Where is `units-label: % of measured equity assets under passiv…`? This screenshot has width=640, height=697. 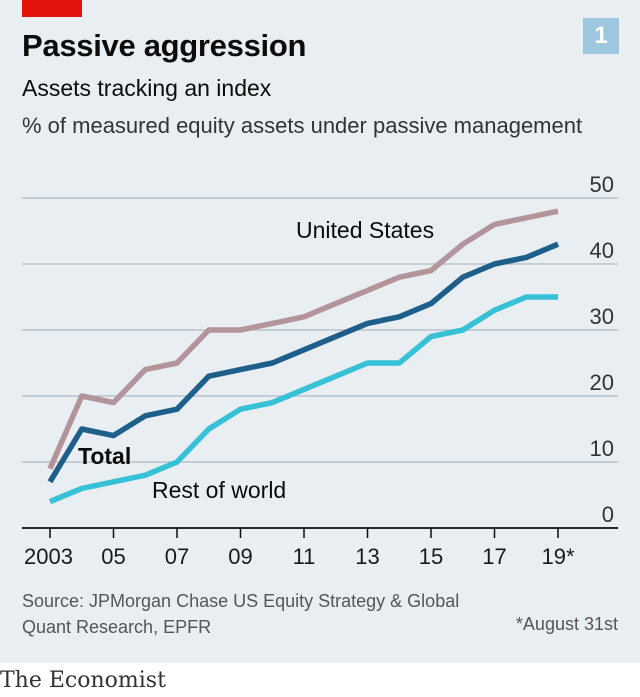 units-label: % of measured equity assets under passiv… is located at coordinates (302, 125).